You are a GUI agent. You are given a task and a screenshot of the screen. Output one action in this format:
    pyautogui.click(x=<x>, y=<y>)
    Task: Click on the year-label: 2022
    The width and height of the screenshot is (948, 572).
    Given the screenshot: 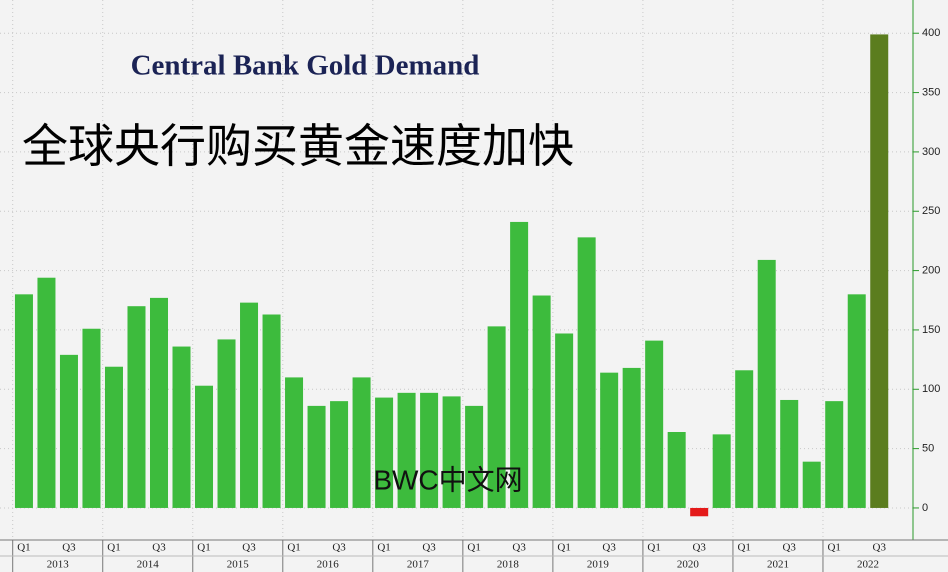 What is the action you would take?
    pyautogui.click(x=868, y=565)
    